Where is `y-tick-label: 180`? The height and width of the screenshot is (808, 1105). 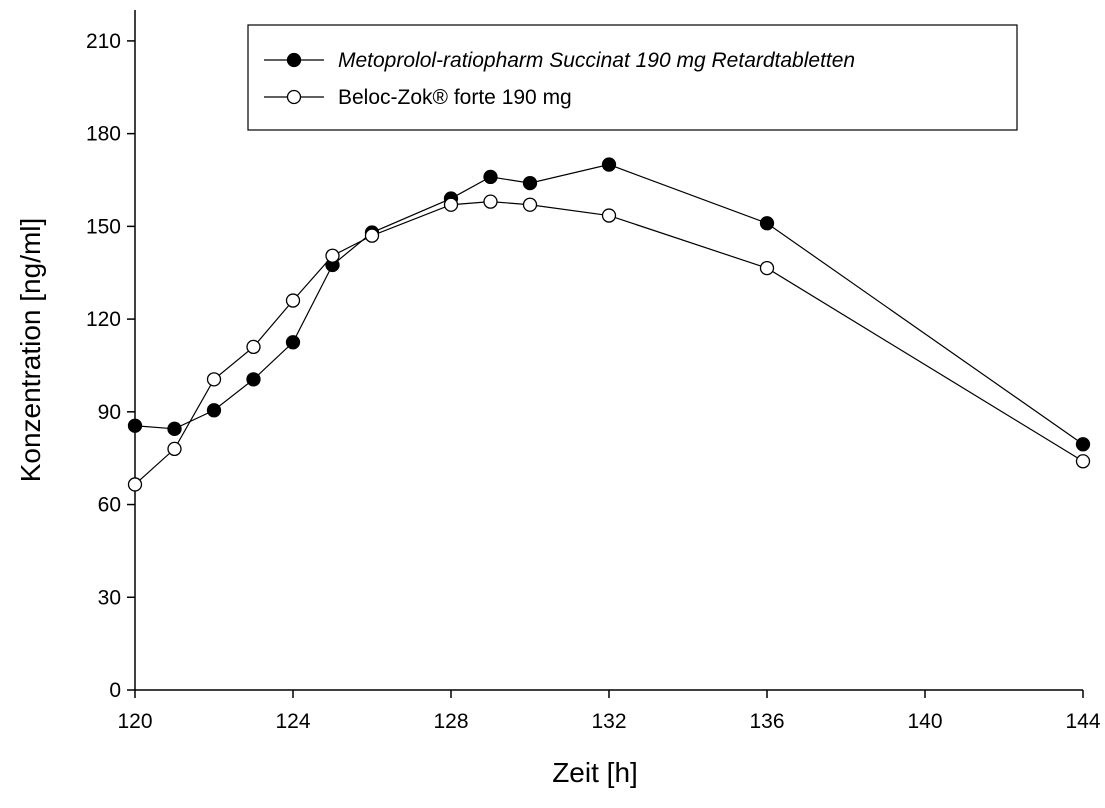
y-tick-label: 180 is located at coordinates (103, 134).